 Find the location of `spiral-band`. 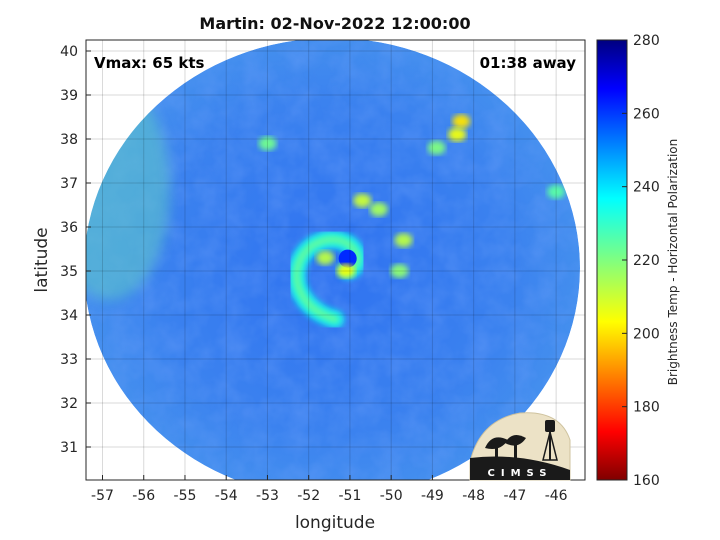

spiral-band is located at coordinates (327, 279).